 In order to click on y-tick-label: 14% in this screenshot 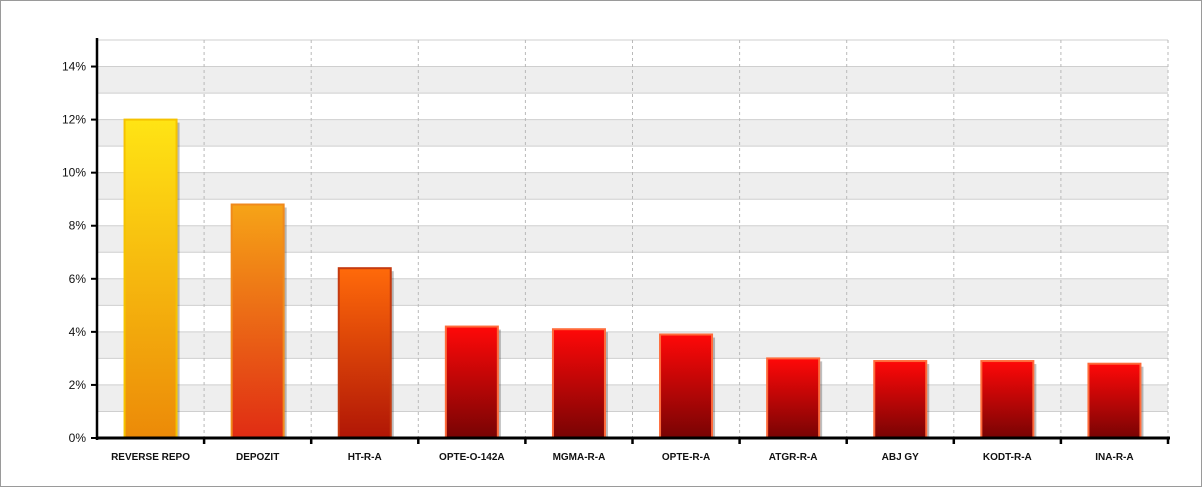, I will do `click(74, 67)`.